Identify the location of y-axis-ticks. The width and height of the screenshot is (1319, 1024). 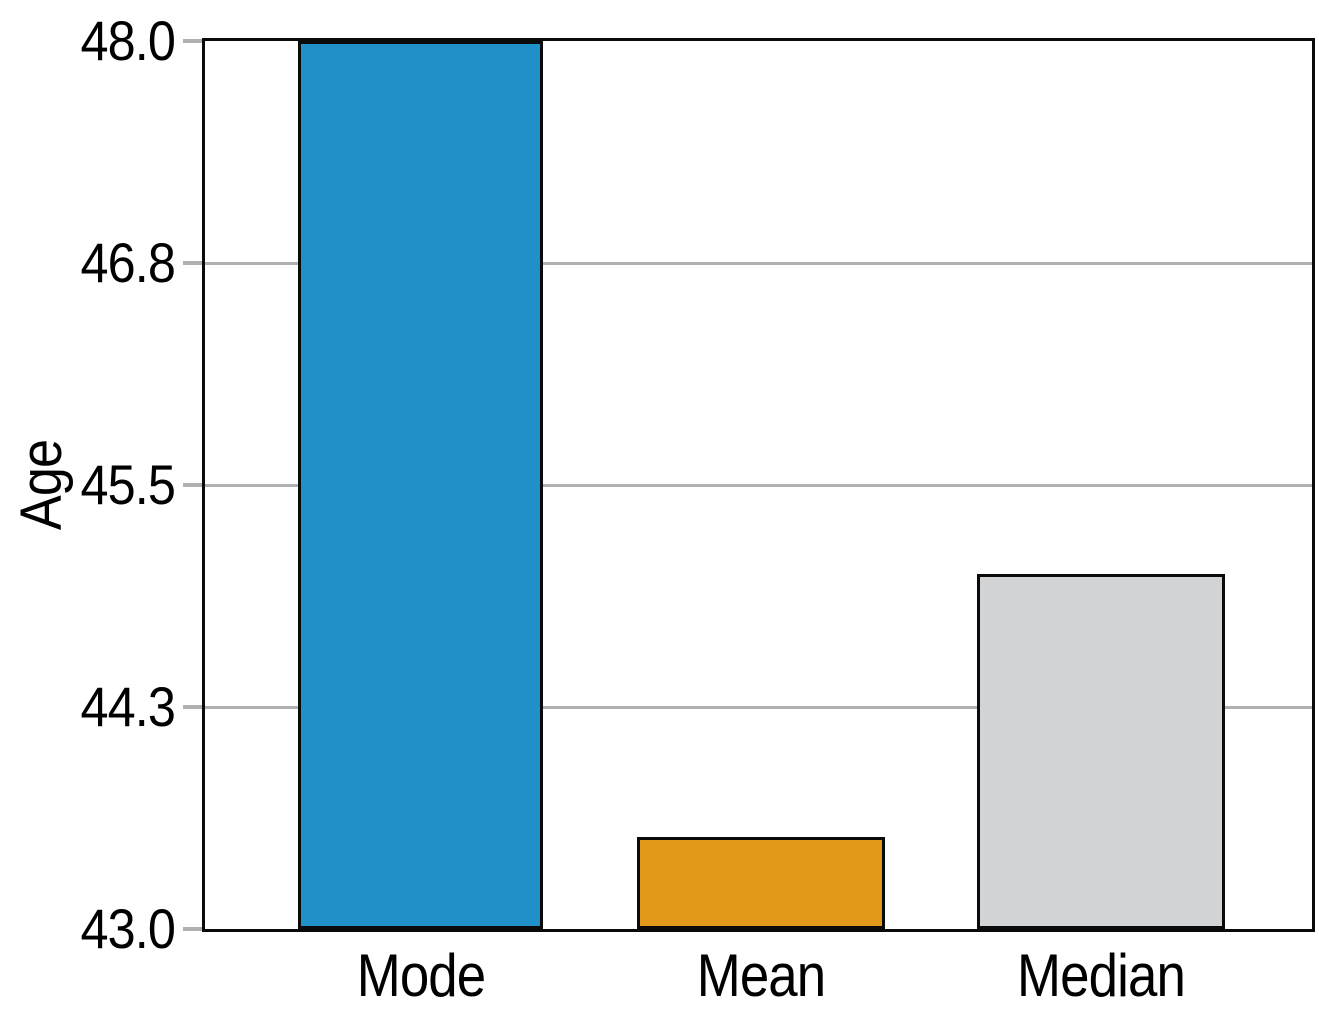
(193, 485).